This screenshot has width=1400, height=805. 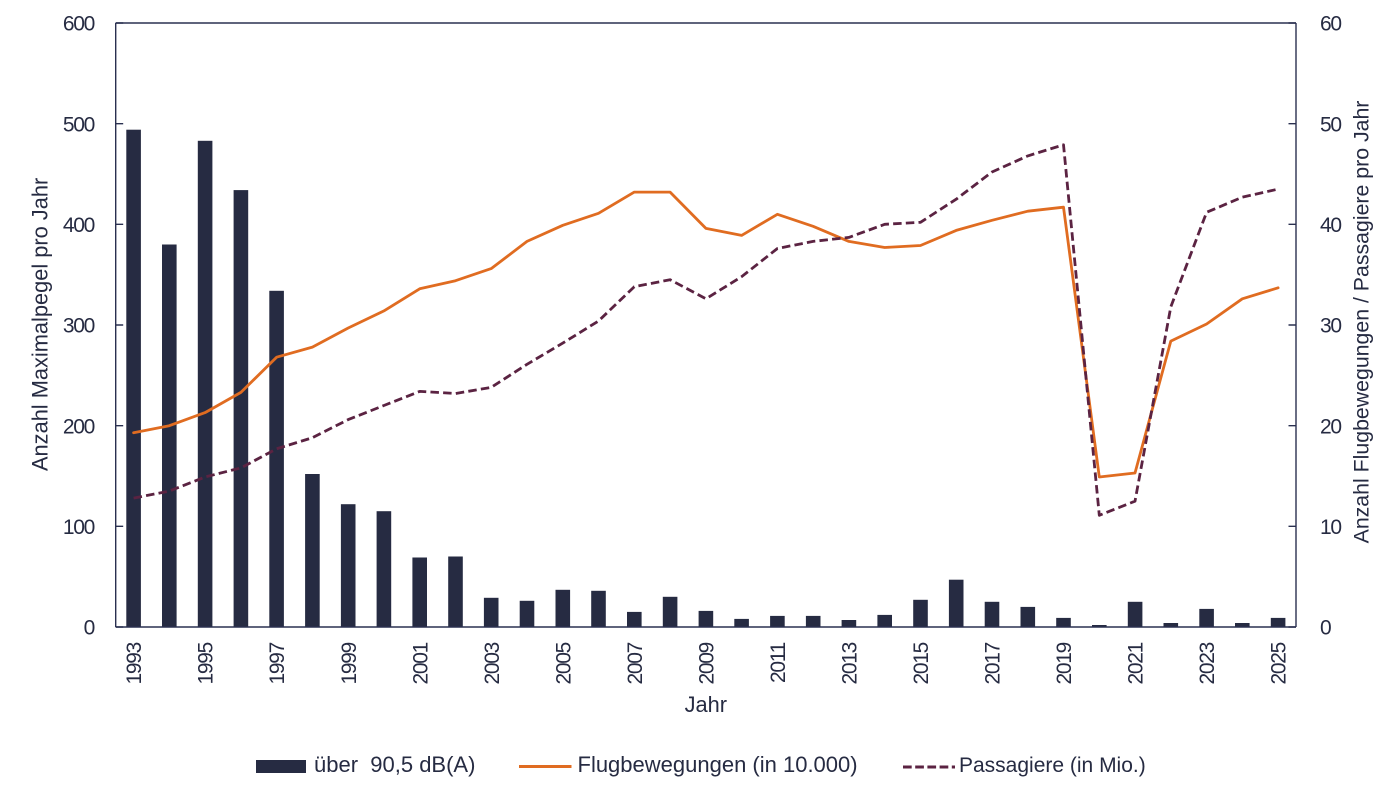 I want to click on svg-text: 2003, so click(x=492, y=663).